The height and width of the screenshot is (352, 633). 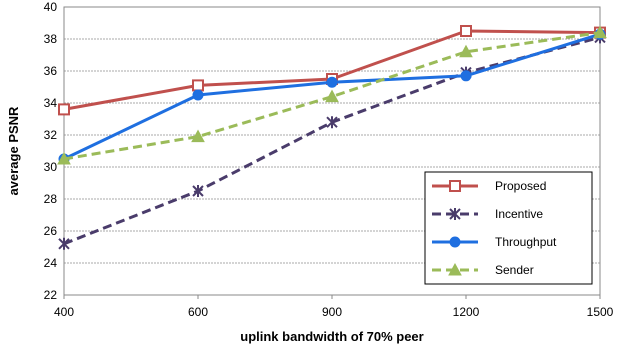 I want to click on y-tick-label: 36, so click(x=51, y=71).